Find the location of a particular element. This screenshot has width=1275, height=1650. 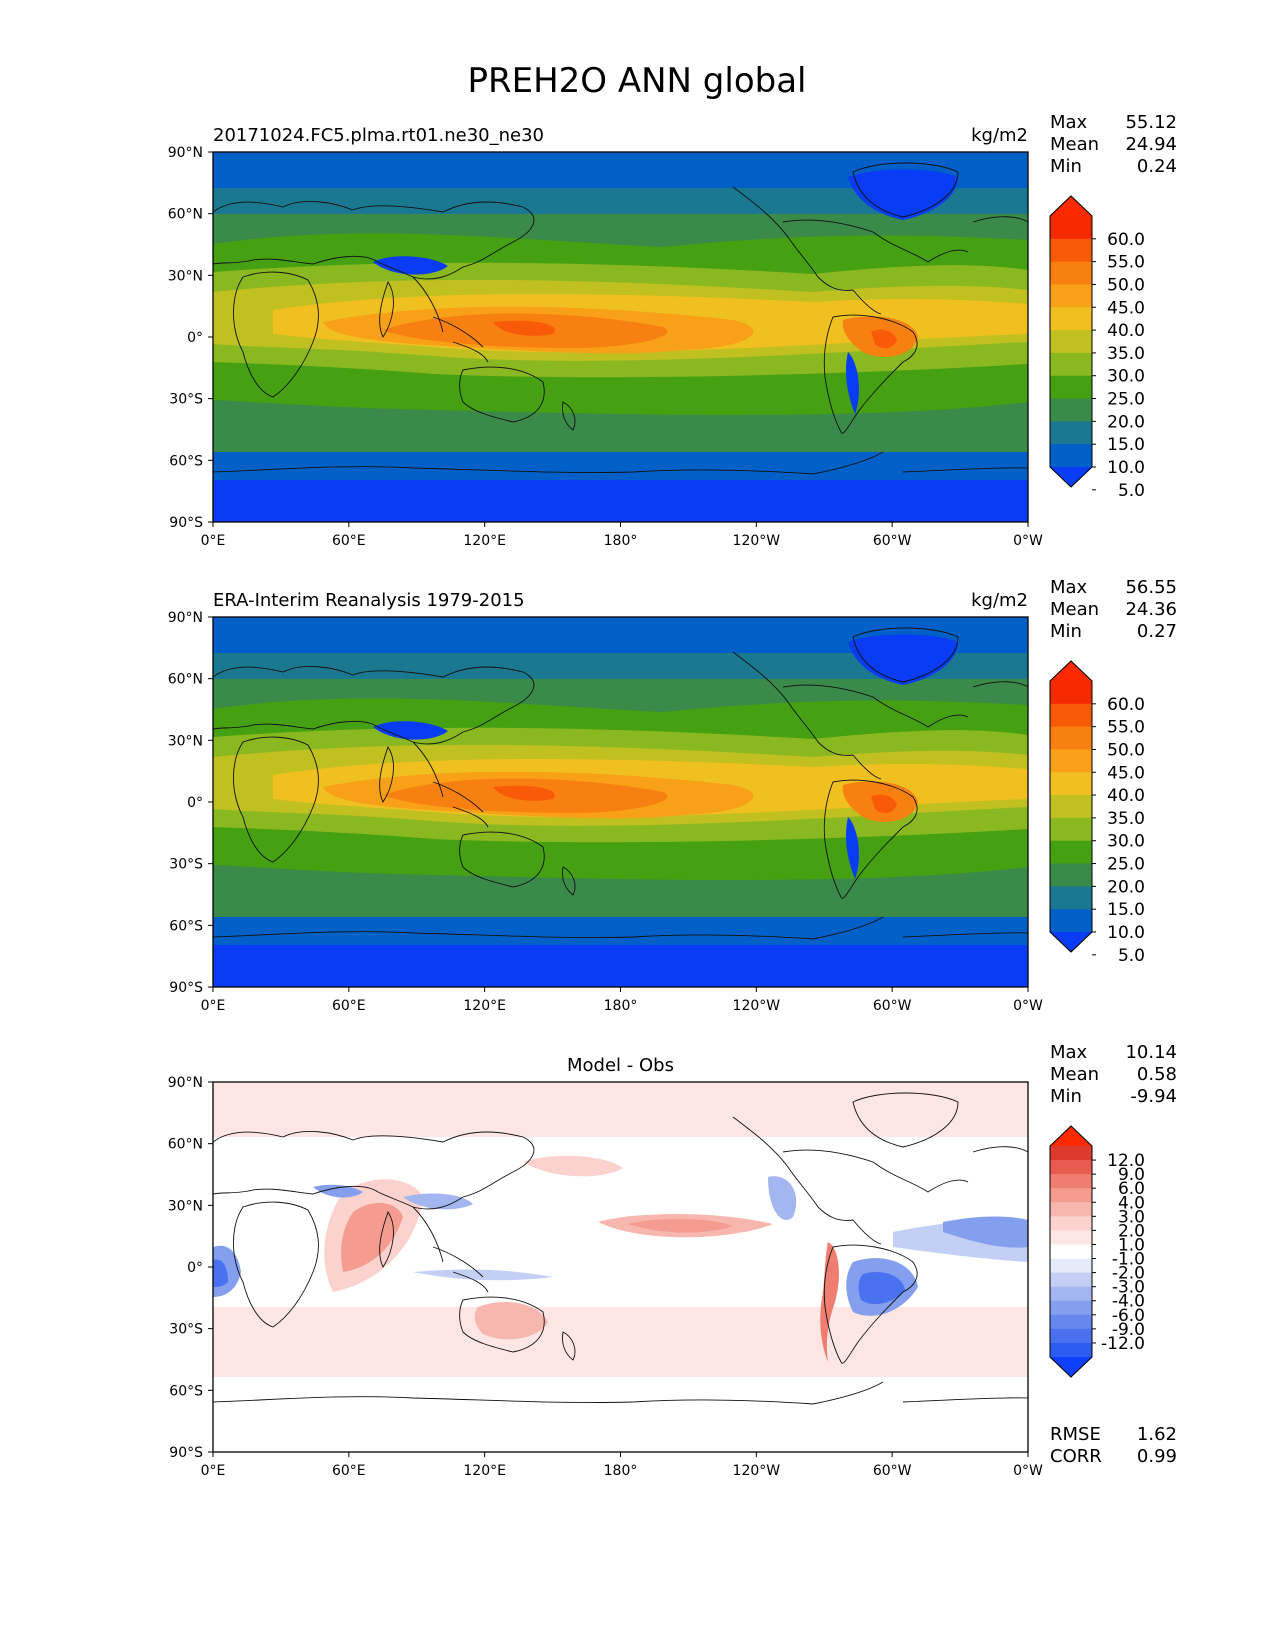

colorbar-label: 55.0 is located at coordinates (1126, 263).